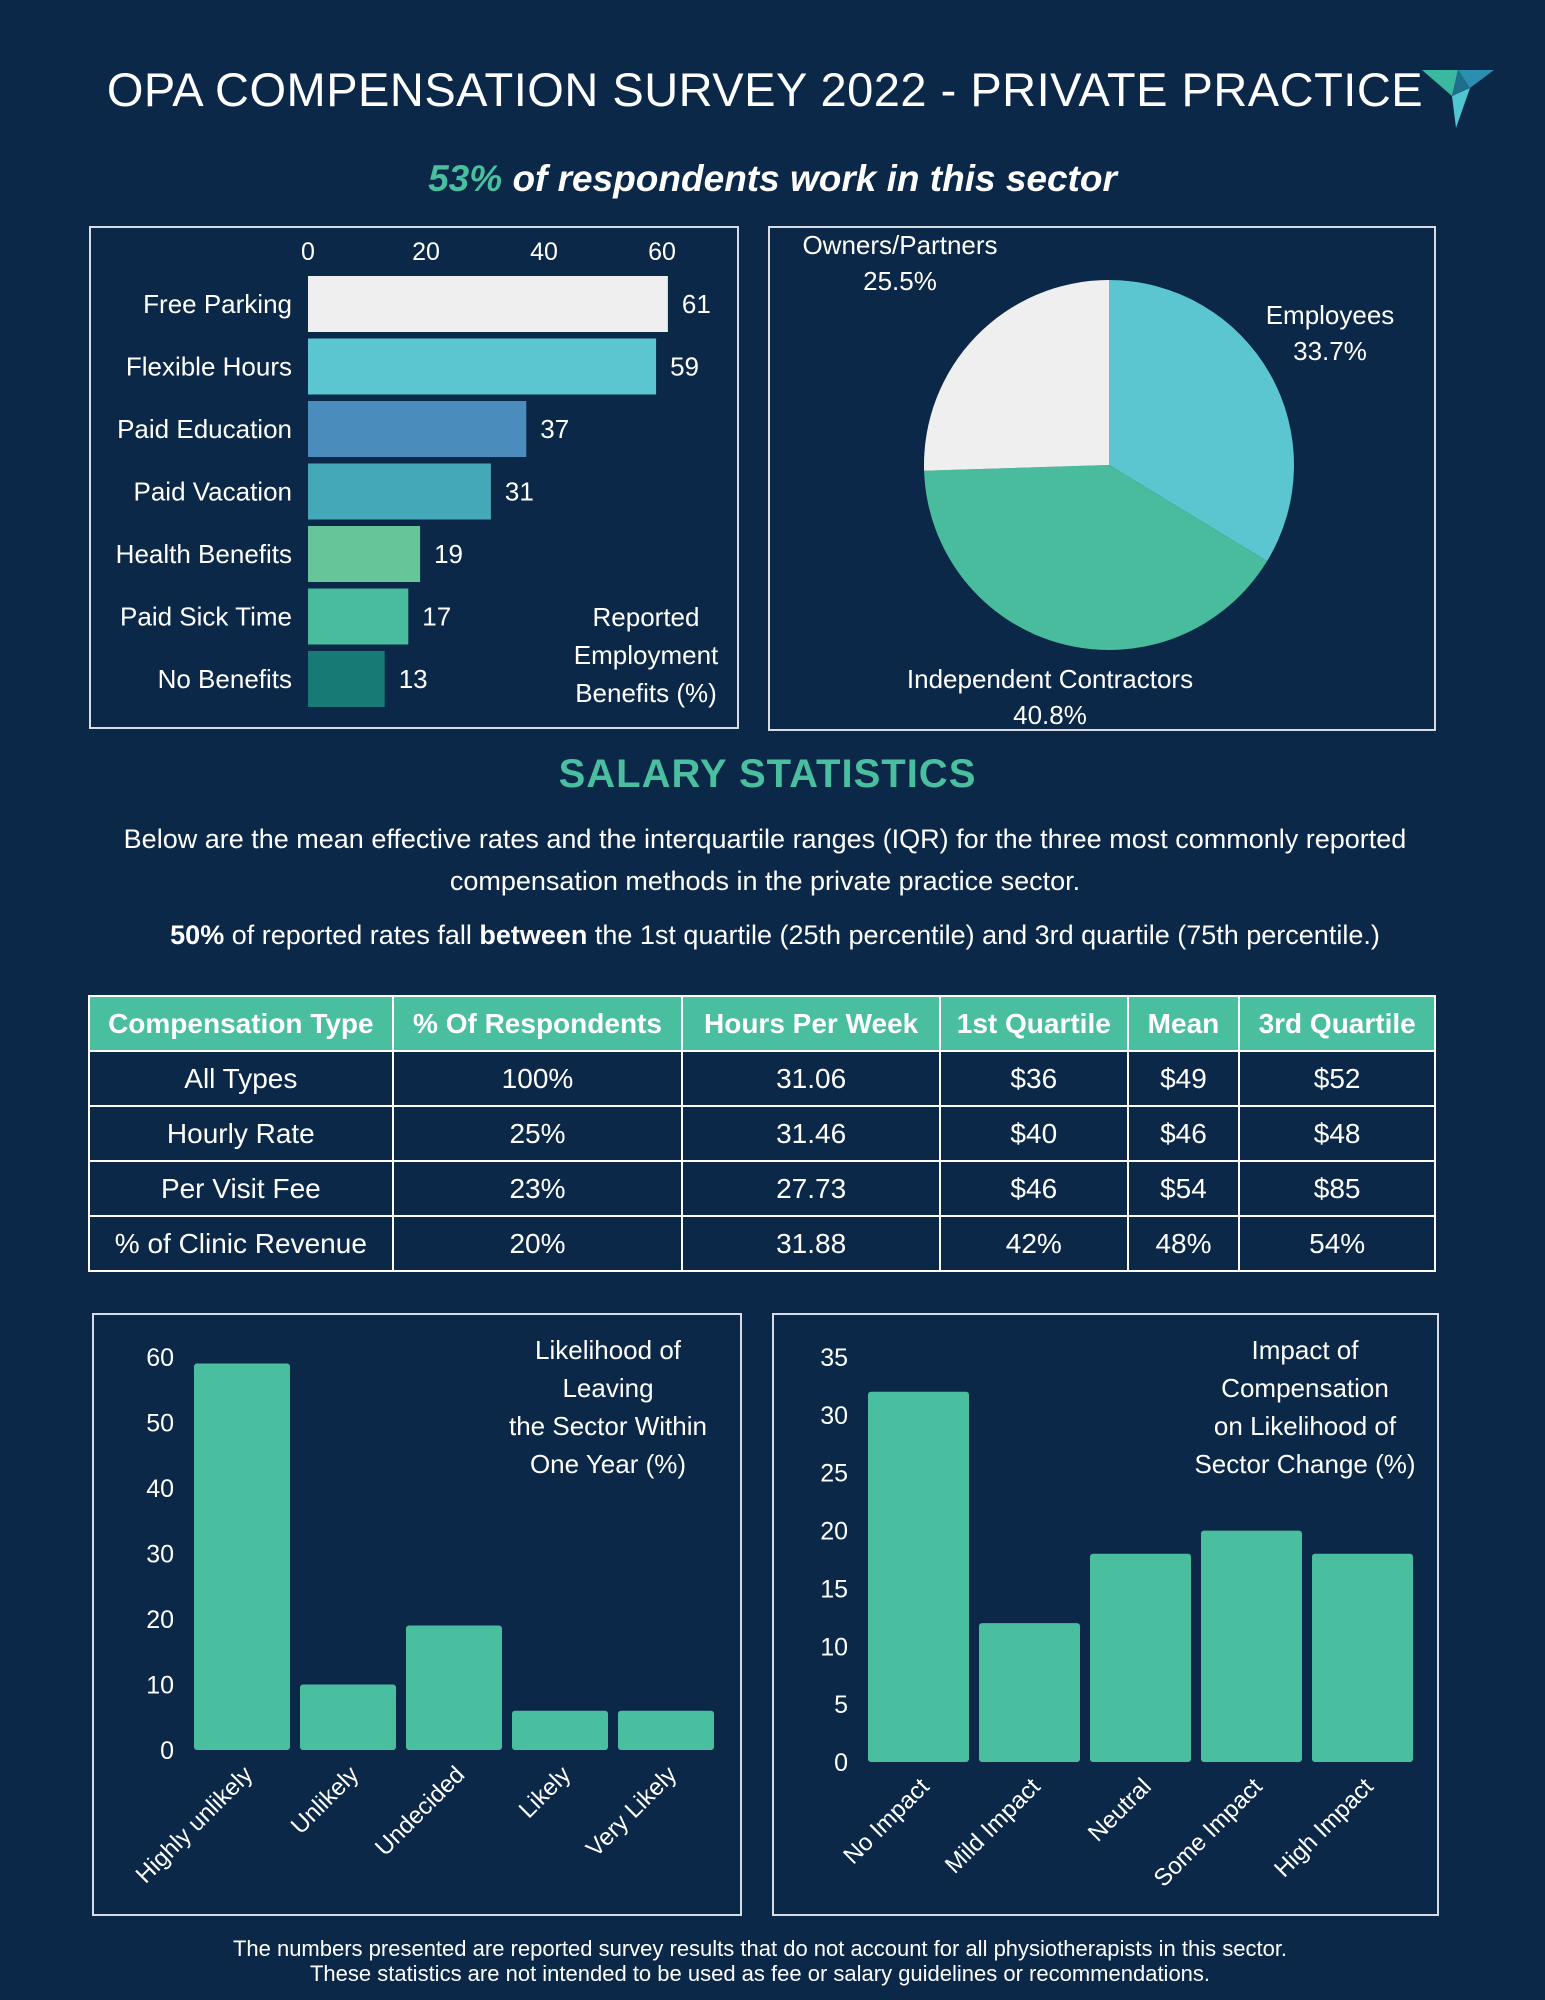 The width and height of the screenshot is (1545, 2000). What do you see at coordinates (308, 252) in the screenshot?
I see `x-tick-label: 0` at bounding box center [308, 252].